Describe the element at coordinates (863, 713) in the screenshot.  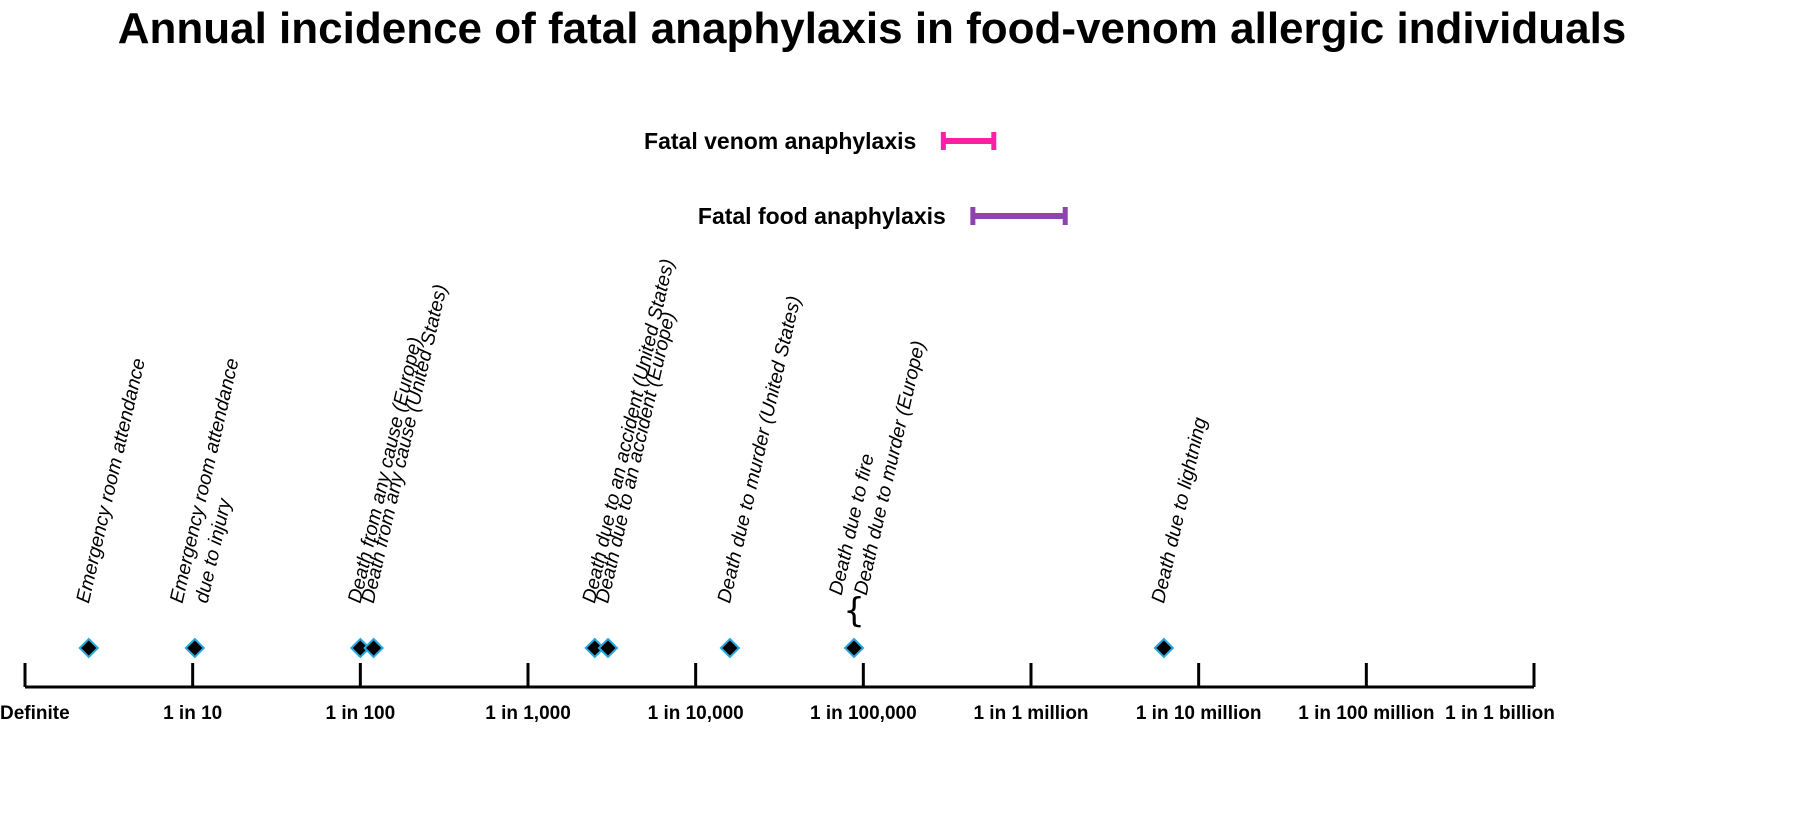
I see `x-tick-label: 1 in 100,000` at that location.